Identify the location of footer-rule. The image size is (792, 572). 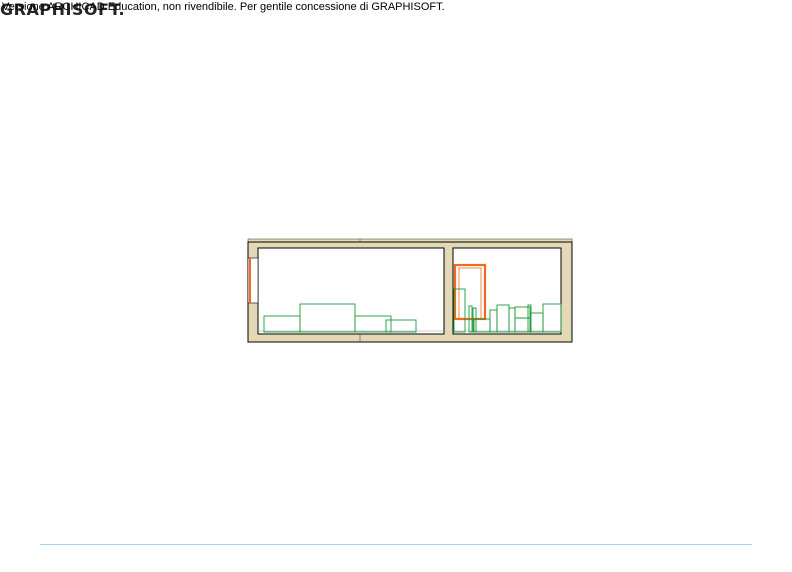
(396, 544).